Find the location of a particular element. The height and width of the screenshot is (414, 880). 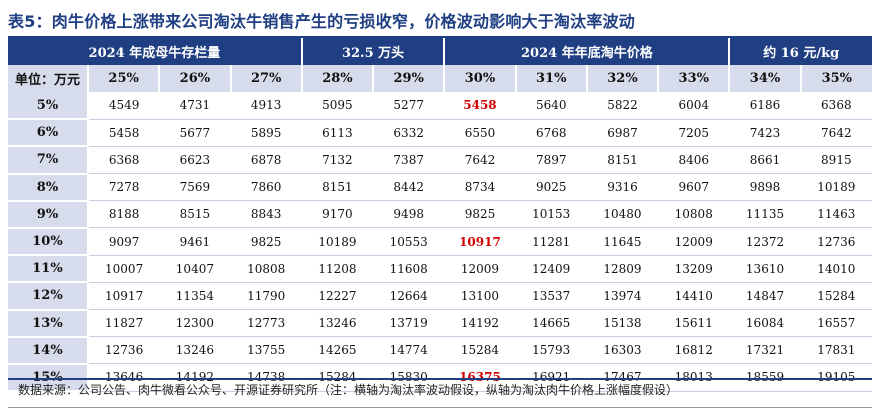

table-cell: 17831 is located at coordinates (836, 350).